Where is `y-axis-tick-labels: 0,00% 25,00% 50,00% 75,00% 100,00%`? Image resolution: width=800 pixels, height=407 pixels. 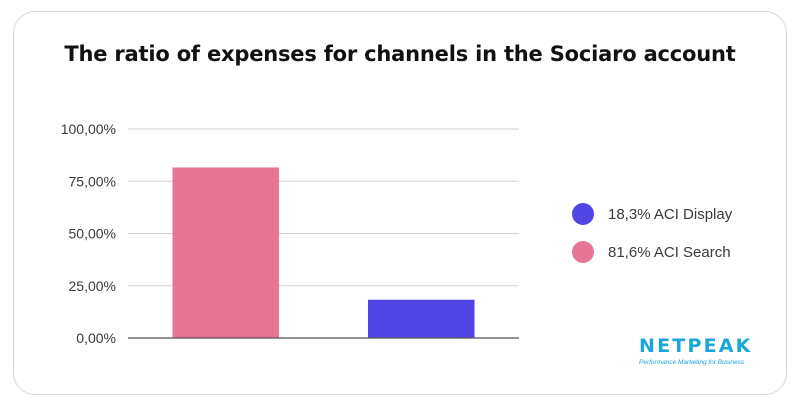 y-axis-tick-labels: 0,00% 25,00% 50,00% 75,00% 100,00% is located at coordinates (88, 233).